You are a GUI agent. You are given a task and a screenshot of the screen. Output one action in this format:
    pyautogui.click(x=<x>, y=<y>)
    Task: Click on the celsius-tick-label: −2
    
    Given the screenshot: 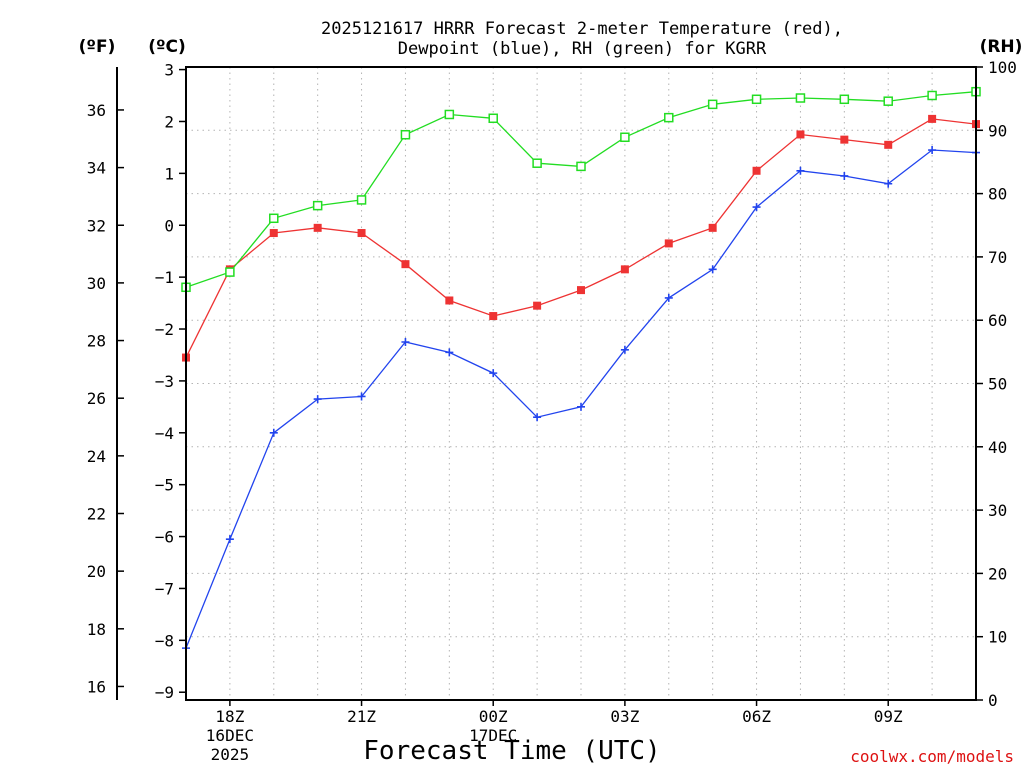 What is the action you would take?
    pyautogui.click(x=164, y=329)
    